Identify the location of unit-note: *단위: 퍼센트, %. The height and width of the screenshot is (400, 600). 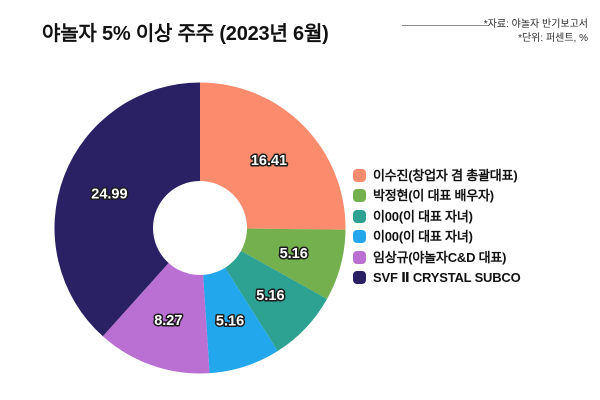
(553, 38).